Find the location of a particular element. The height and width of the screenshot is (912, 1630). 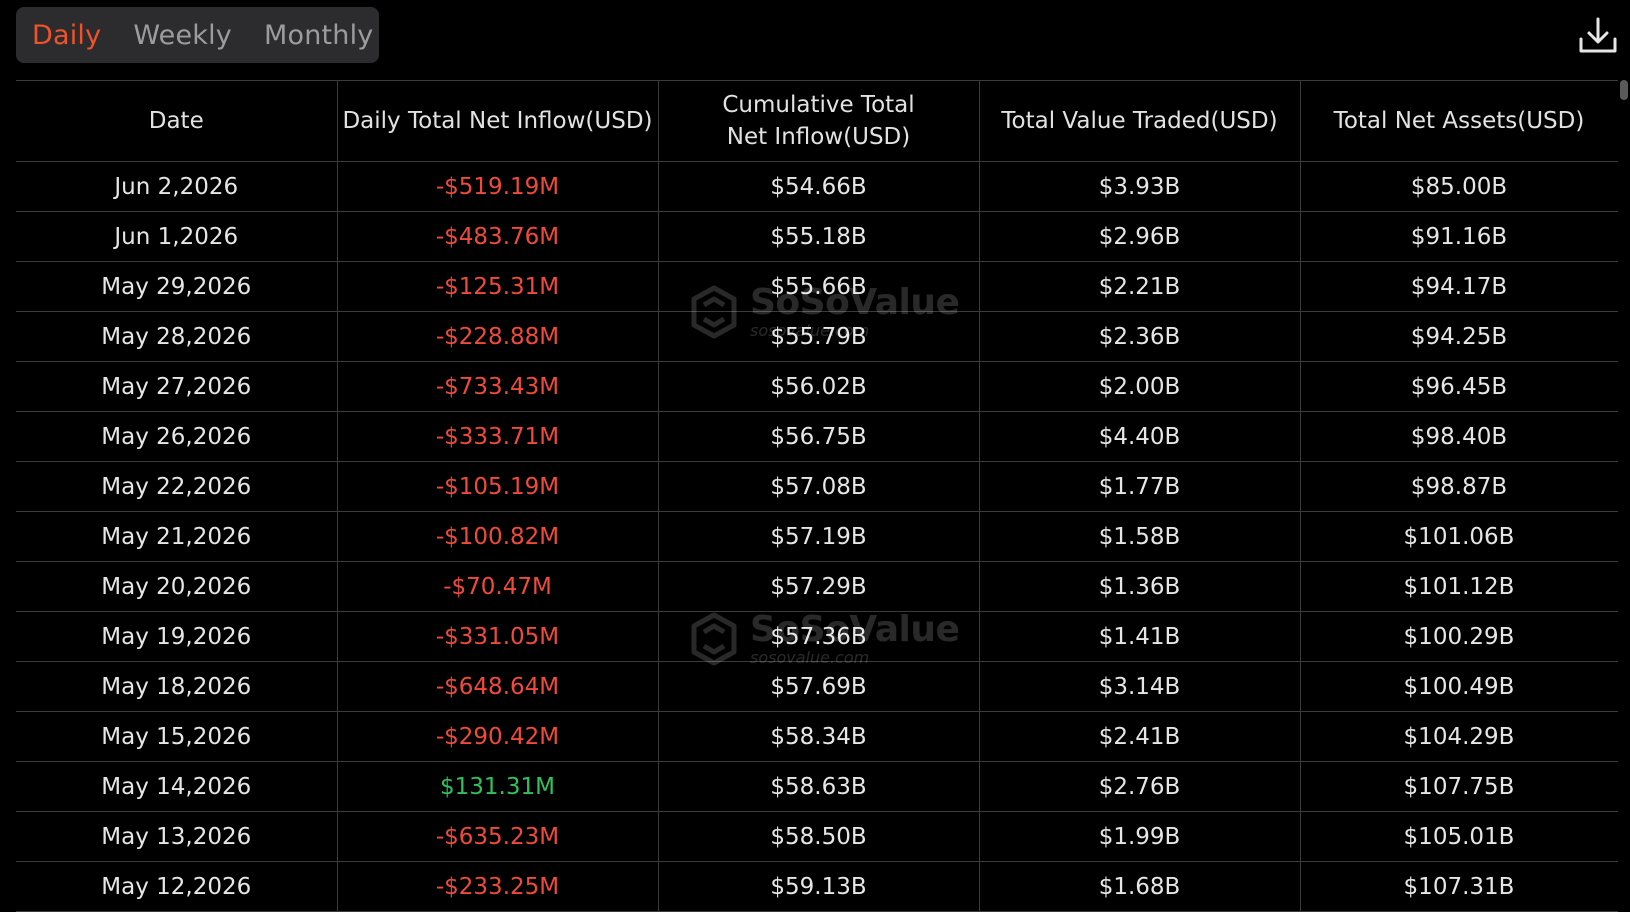

cell-cumulative-net-inflow: $56.75B is located at coordinates (819, 436).